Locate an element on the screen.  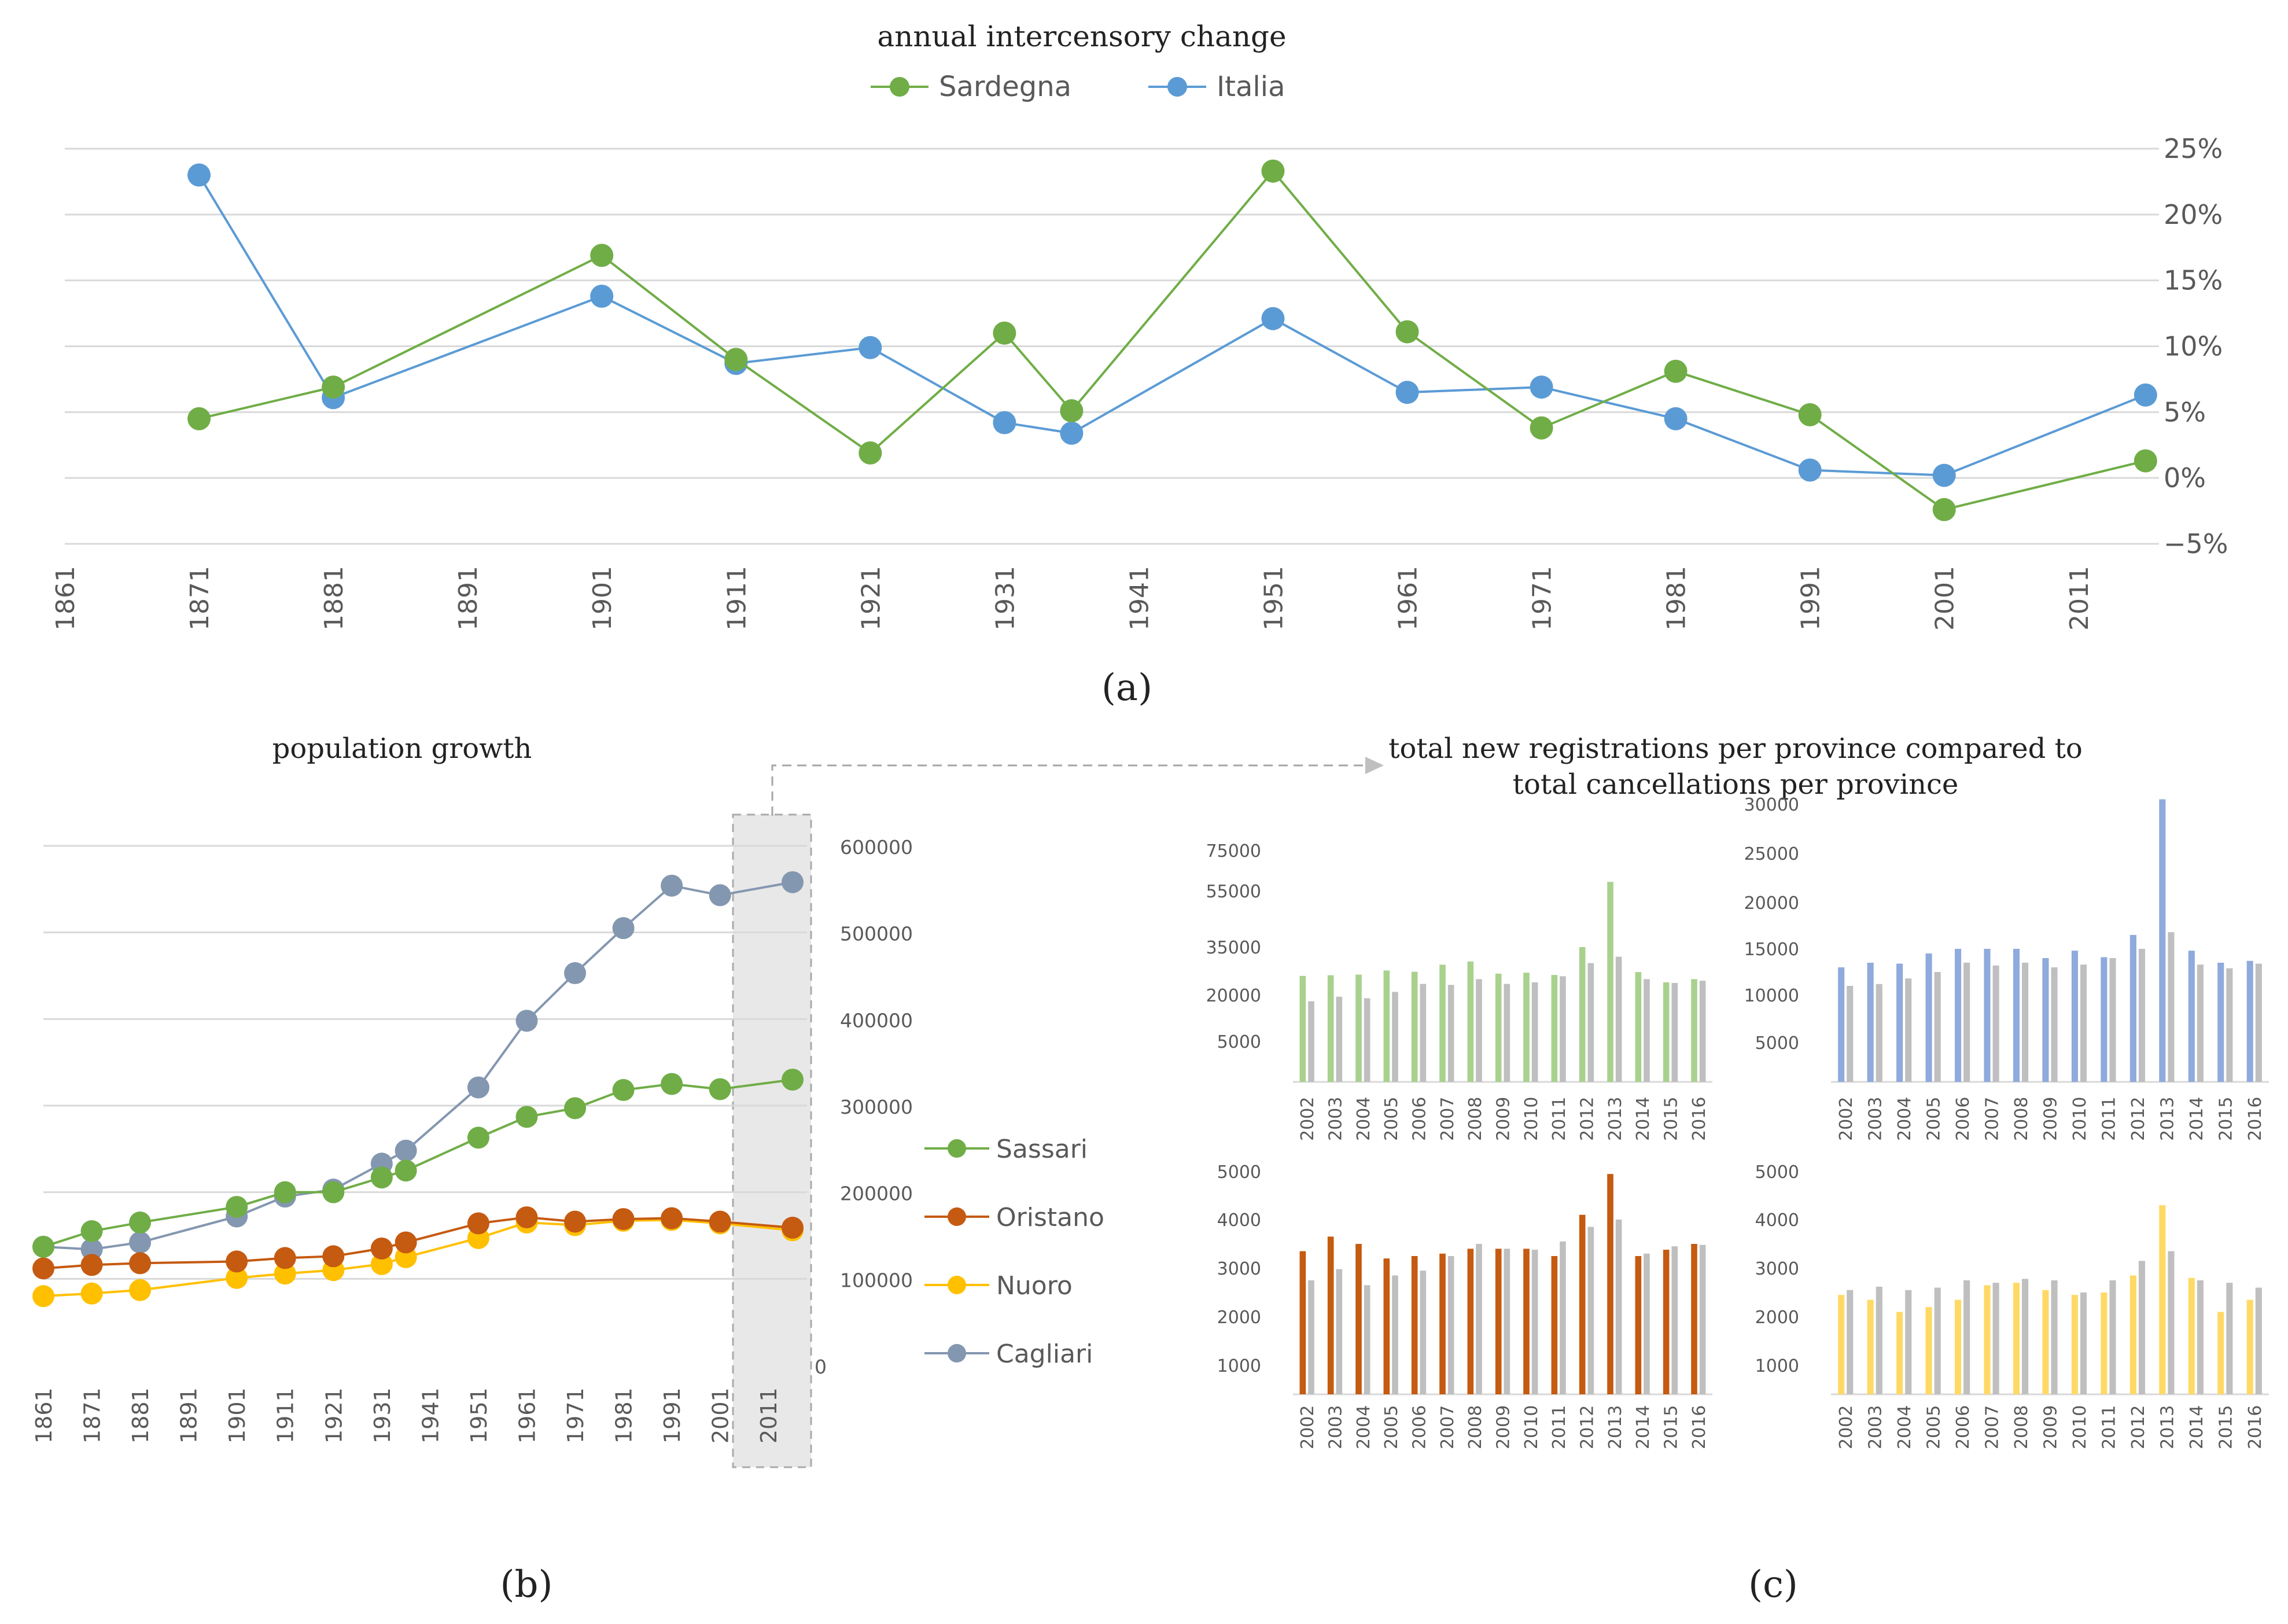
chart-b-y-tick-label: 500000 is located at coordinates (876, 934).